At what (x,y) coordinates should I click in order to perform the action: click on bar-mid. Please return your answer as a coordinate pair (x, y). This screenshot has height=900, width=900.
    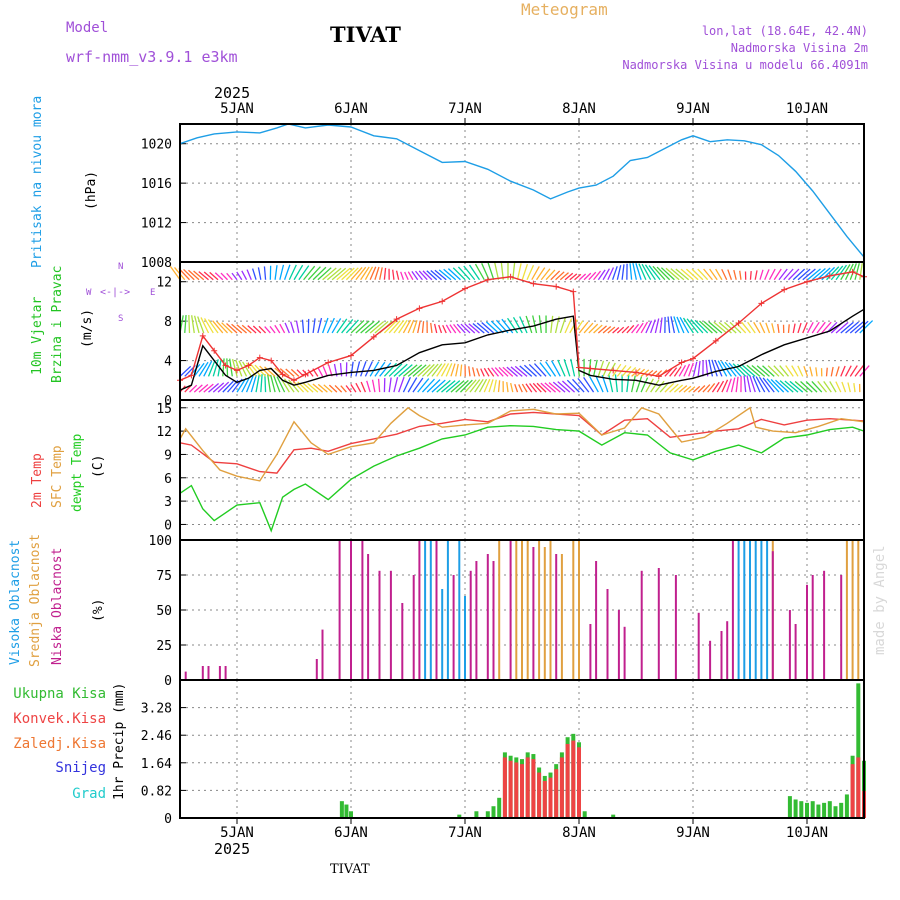
    Looking at the image, I should click on (579, 610).